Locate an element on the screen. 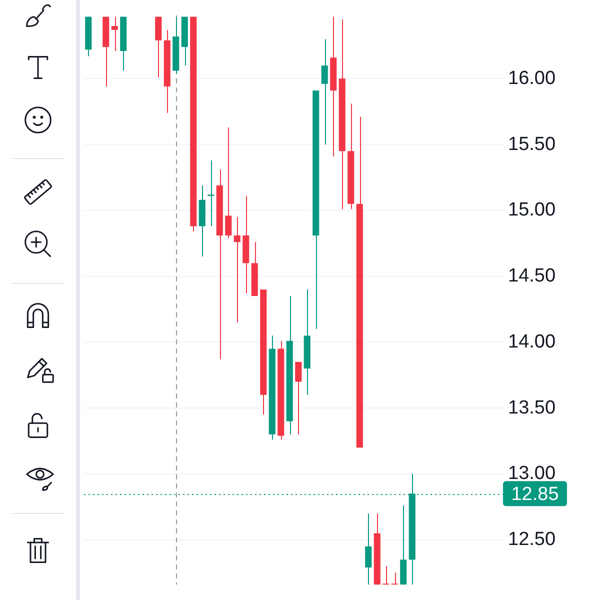 Image resolution: width=600 pixels, height=600 pixels. y-tick-label: 14.00 is located at coordinates (532, 341).